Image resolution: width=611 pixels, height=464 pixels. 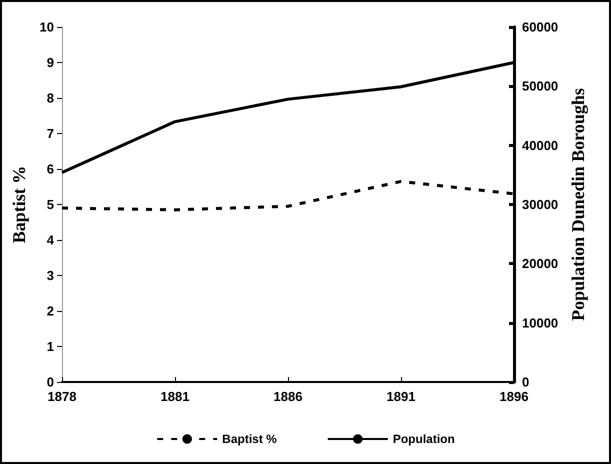 What do you see at coordinates (47, 27) in the screenshot?
I see `y-tick-label: 10` at bounding box center [47, 27].